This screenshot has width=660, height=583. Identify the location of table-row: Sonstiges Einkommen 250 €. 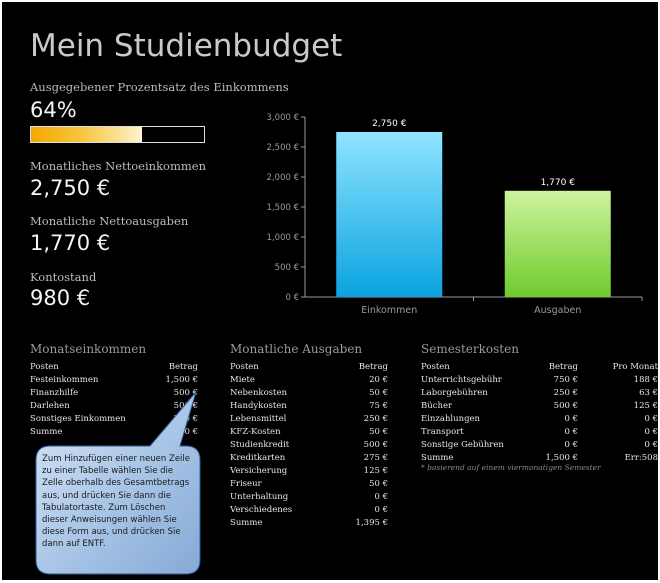
(114, 419).